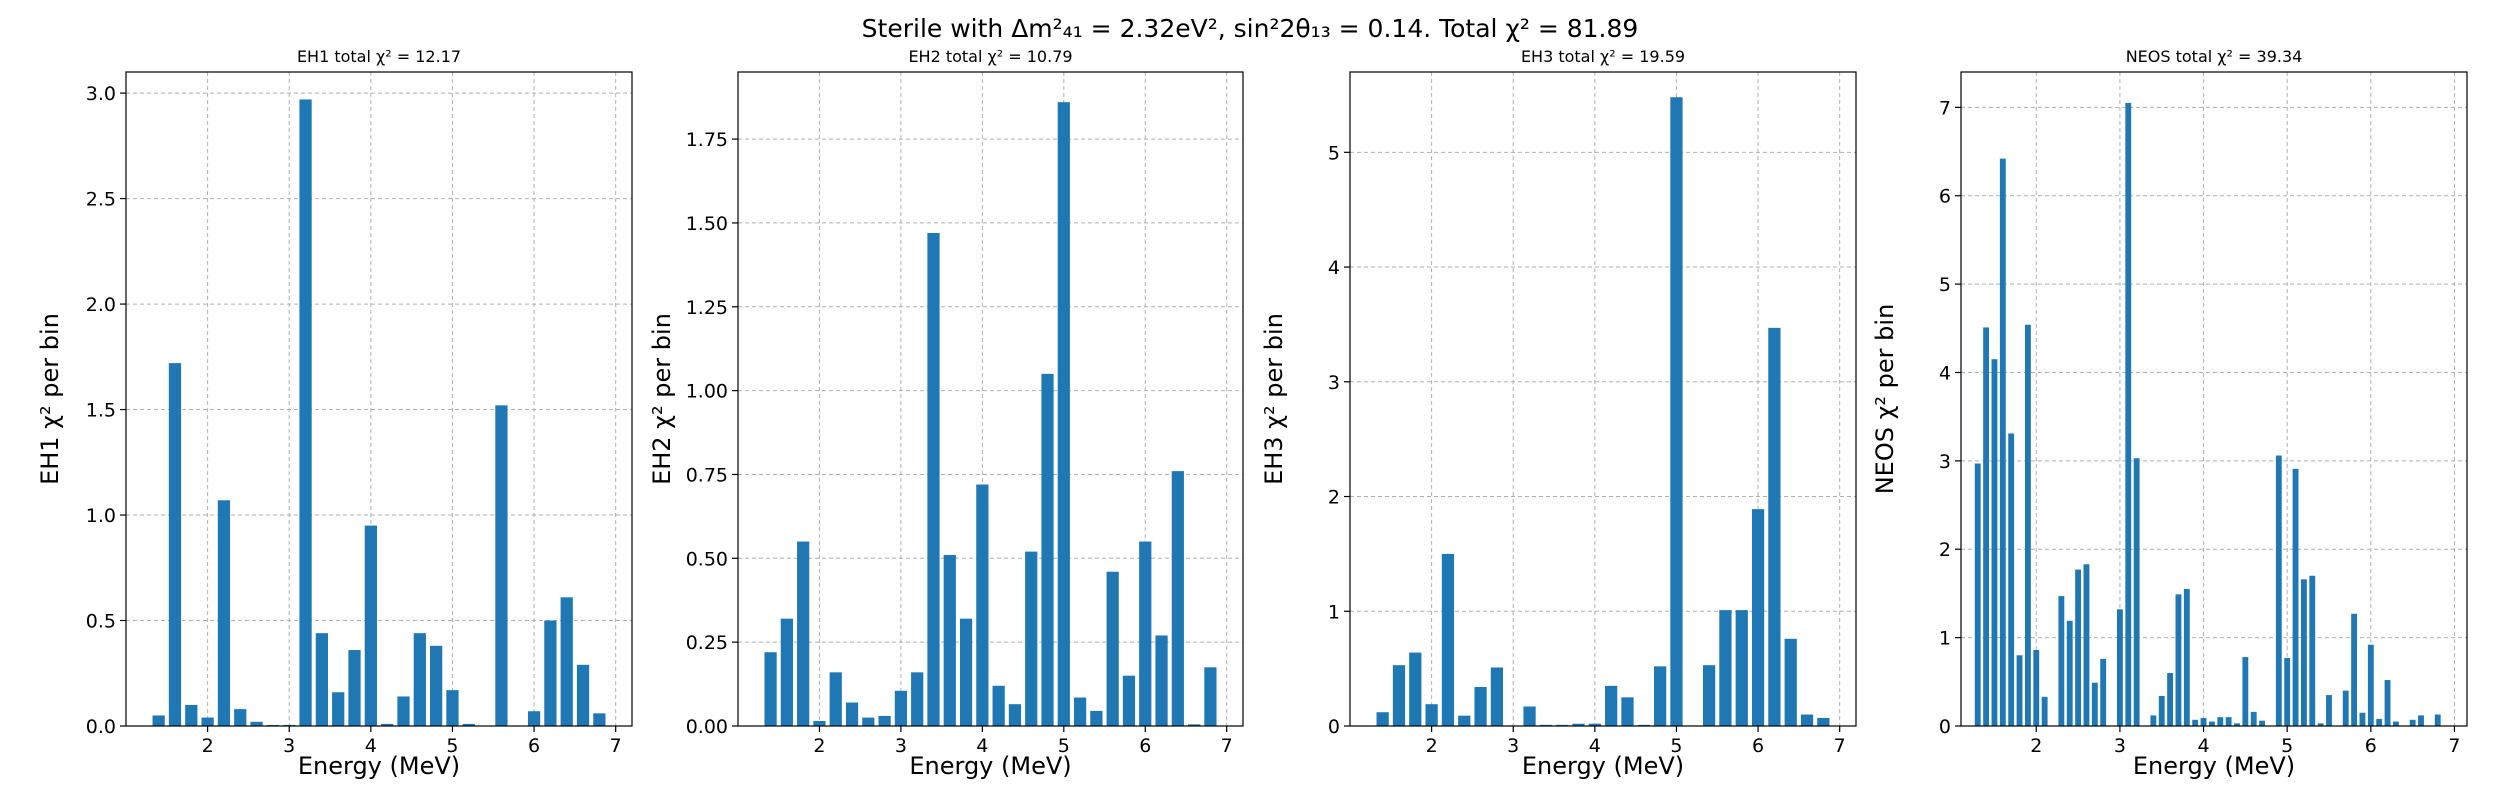  What do you see at coordinates (101, 727) in the screenshot?
I see `y-tick-label: 0.0` at bounding box center [101, 727].